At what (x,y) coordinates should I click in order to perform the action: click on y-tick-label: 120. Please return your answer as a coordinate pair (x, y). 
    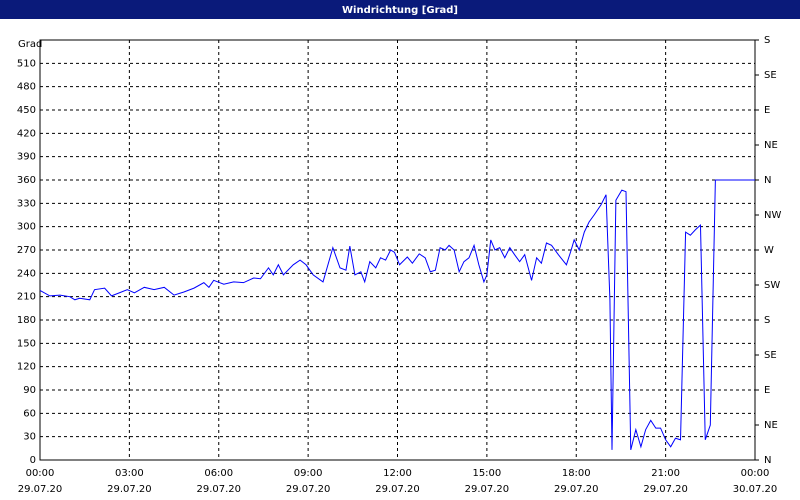
    Looking at the image, I should click on (26, 367).